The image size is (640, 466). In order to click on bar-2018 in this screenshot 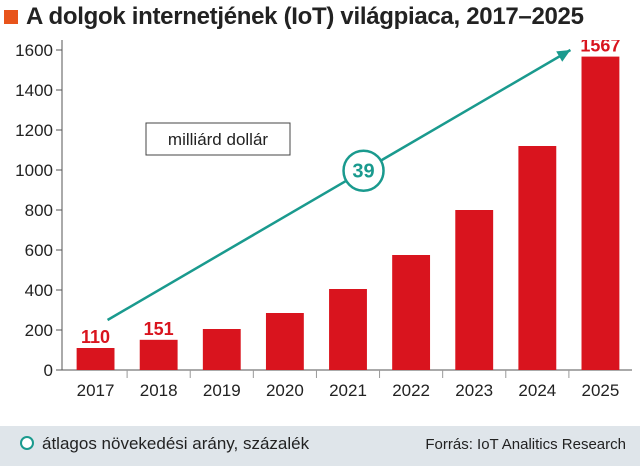, I will do `click(158, 354)`.